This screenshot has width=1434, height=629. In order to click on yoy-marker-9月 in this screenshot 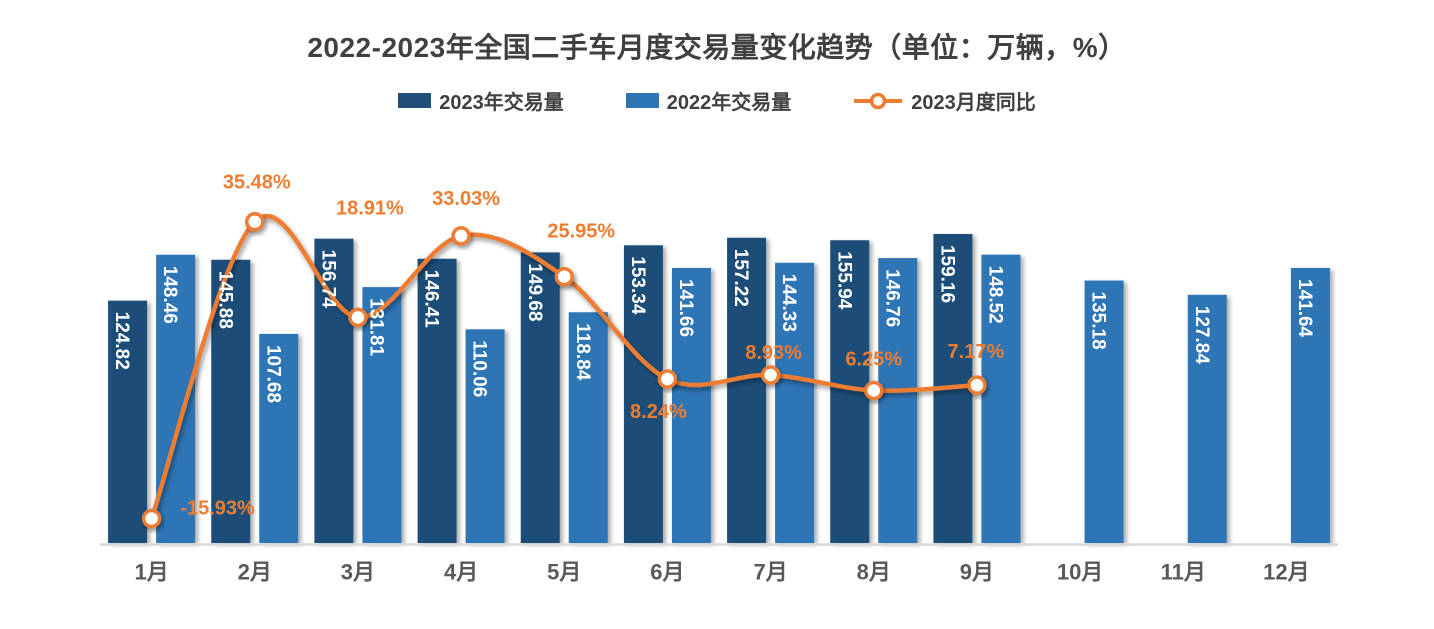, I will do `click(977, 385)`.